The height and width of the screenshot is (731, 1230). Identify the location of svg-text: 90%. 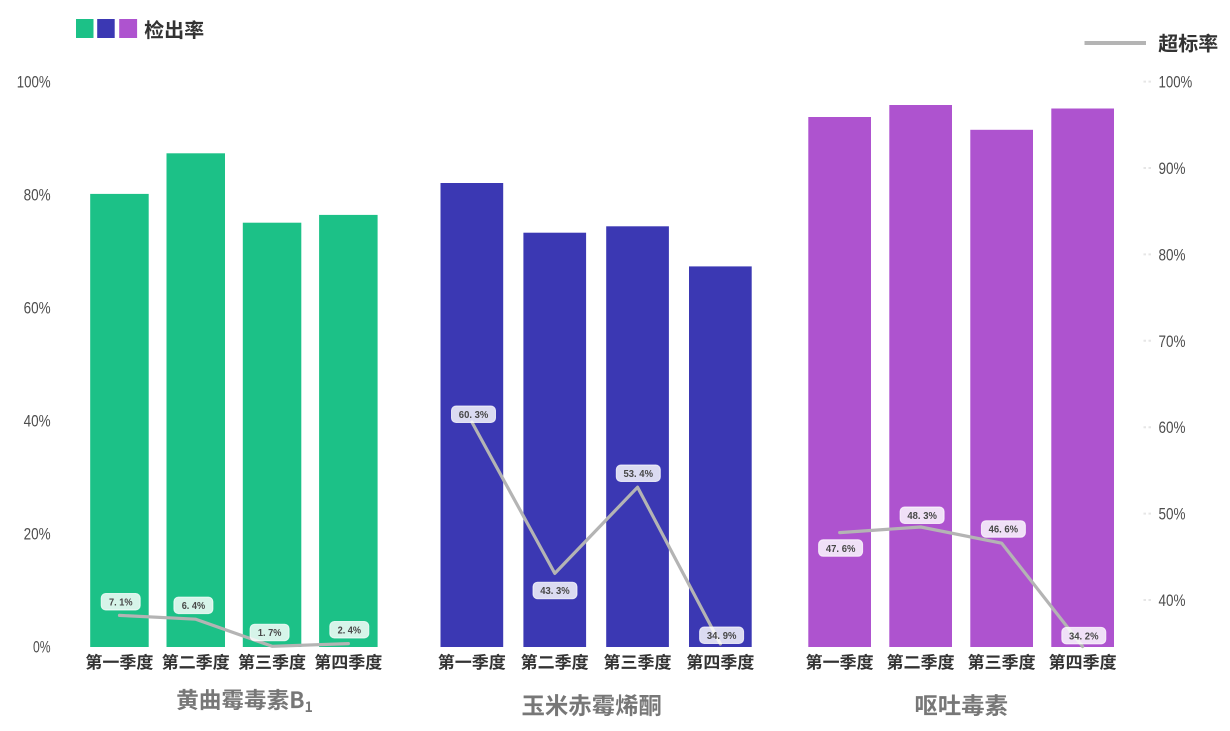
(1172, 168).